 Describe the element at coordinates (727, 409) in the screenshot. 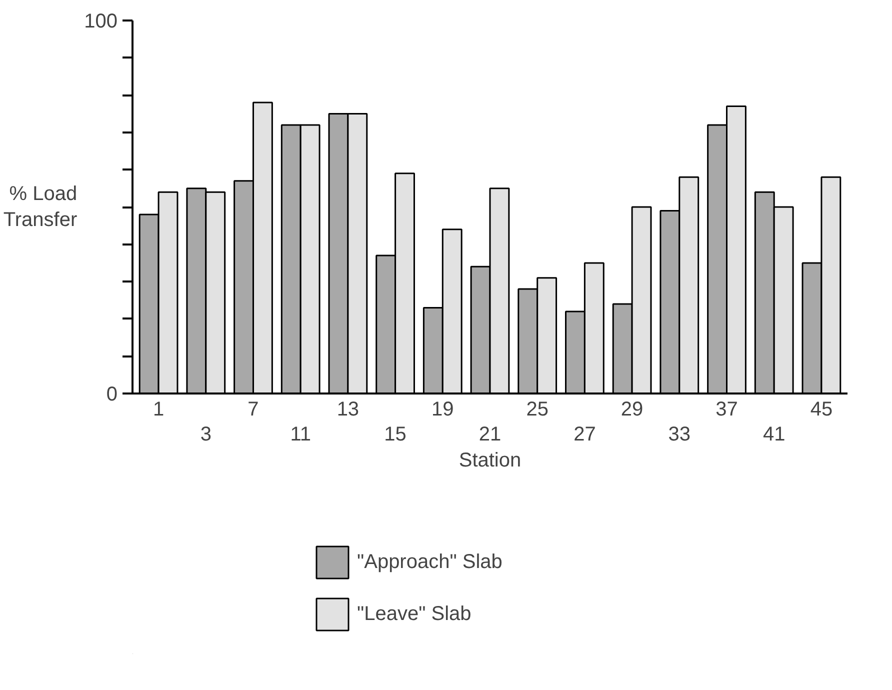

I see `x-tick-label: 37` at that location.